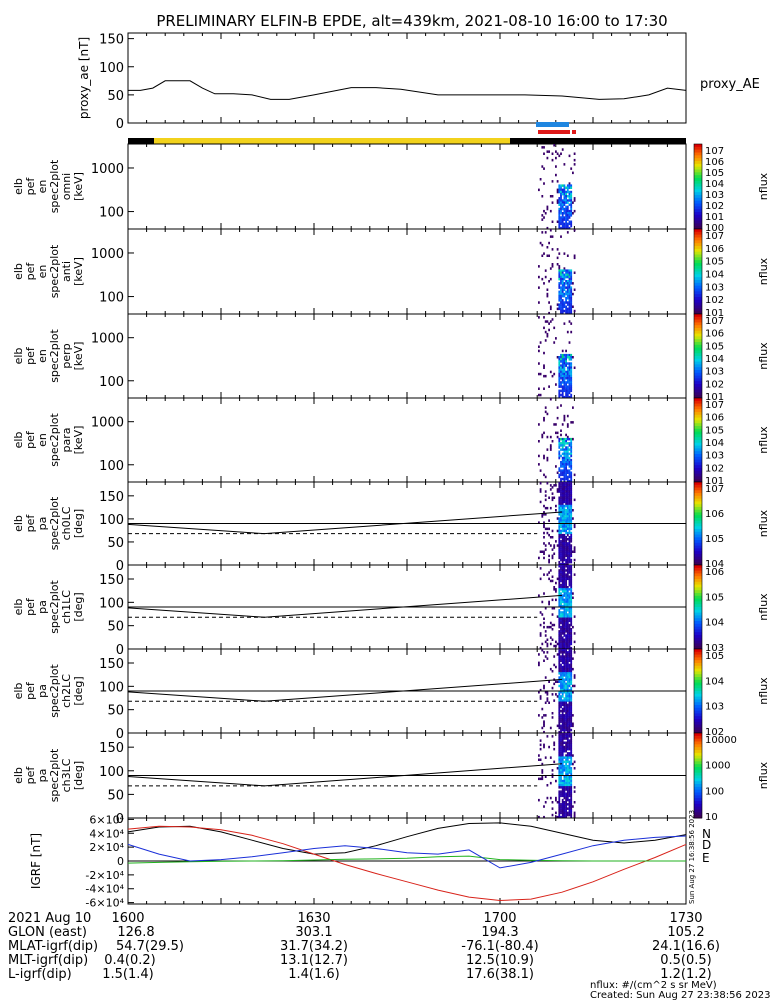  What do you see at coordinates (714, 564) in the screenshot?
I see `colorbar-tick-label: 104` at bounding box center [714, 564].